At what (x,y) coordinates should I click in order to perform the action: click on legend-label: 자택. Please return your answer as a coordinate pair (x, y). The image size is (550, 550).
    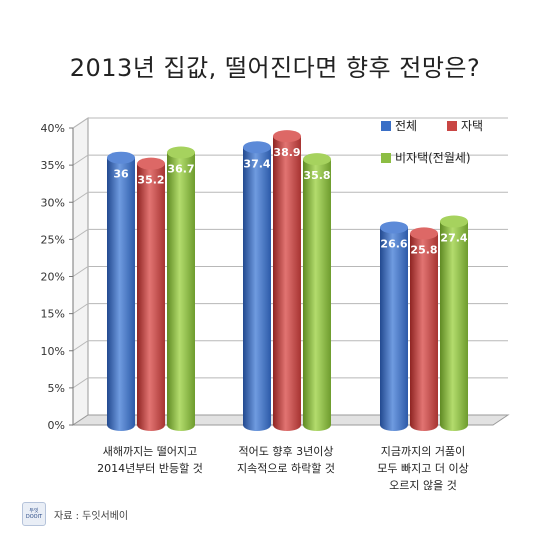
    Looking at the image, I should click on (472, 126).